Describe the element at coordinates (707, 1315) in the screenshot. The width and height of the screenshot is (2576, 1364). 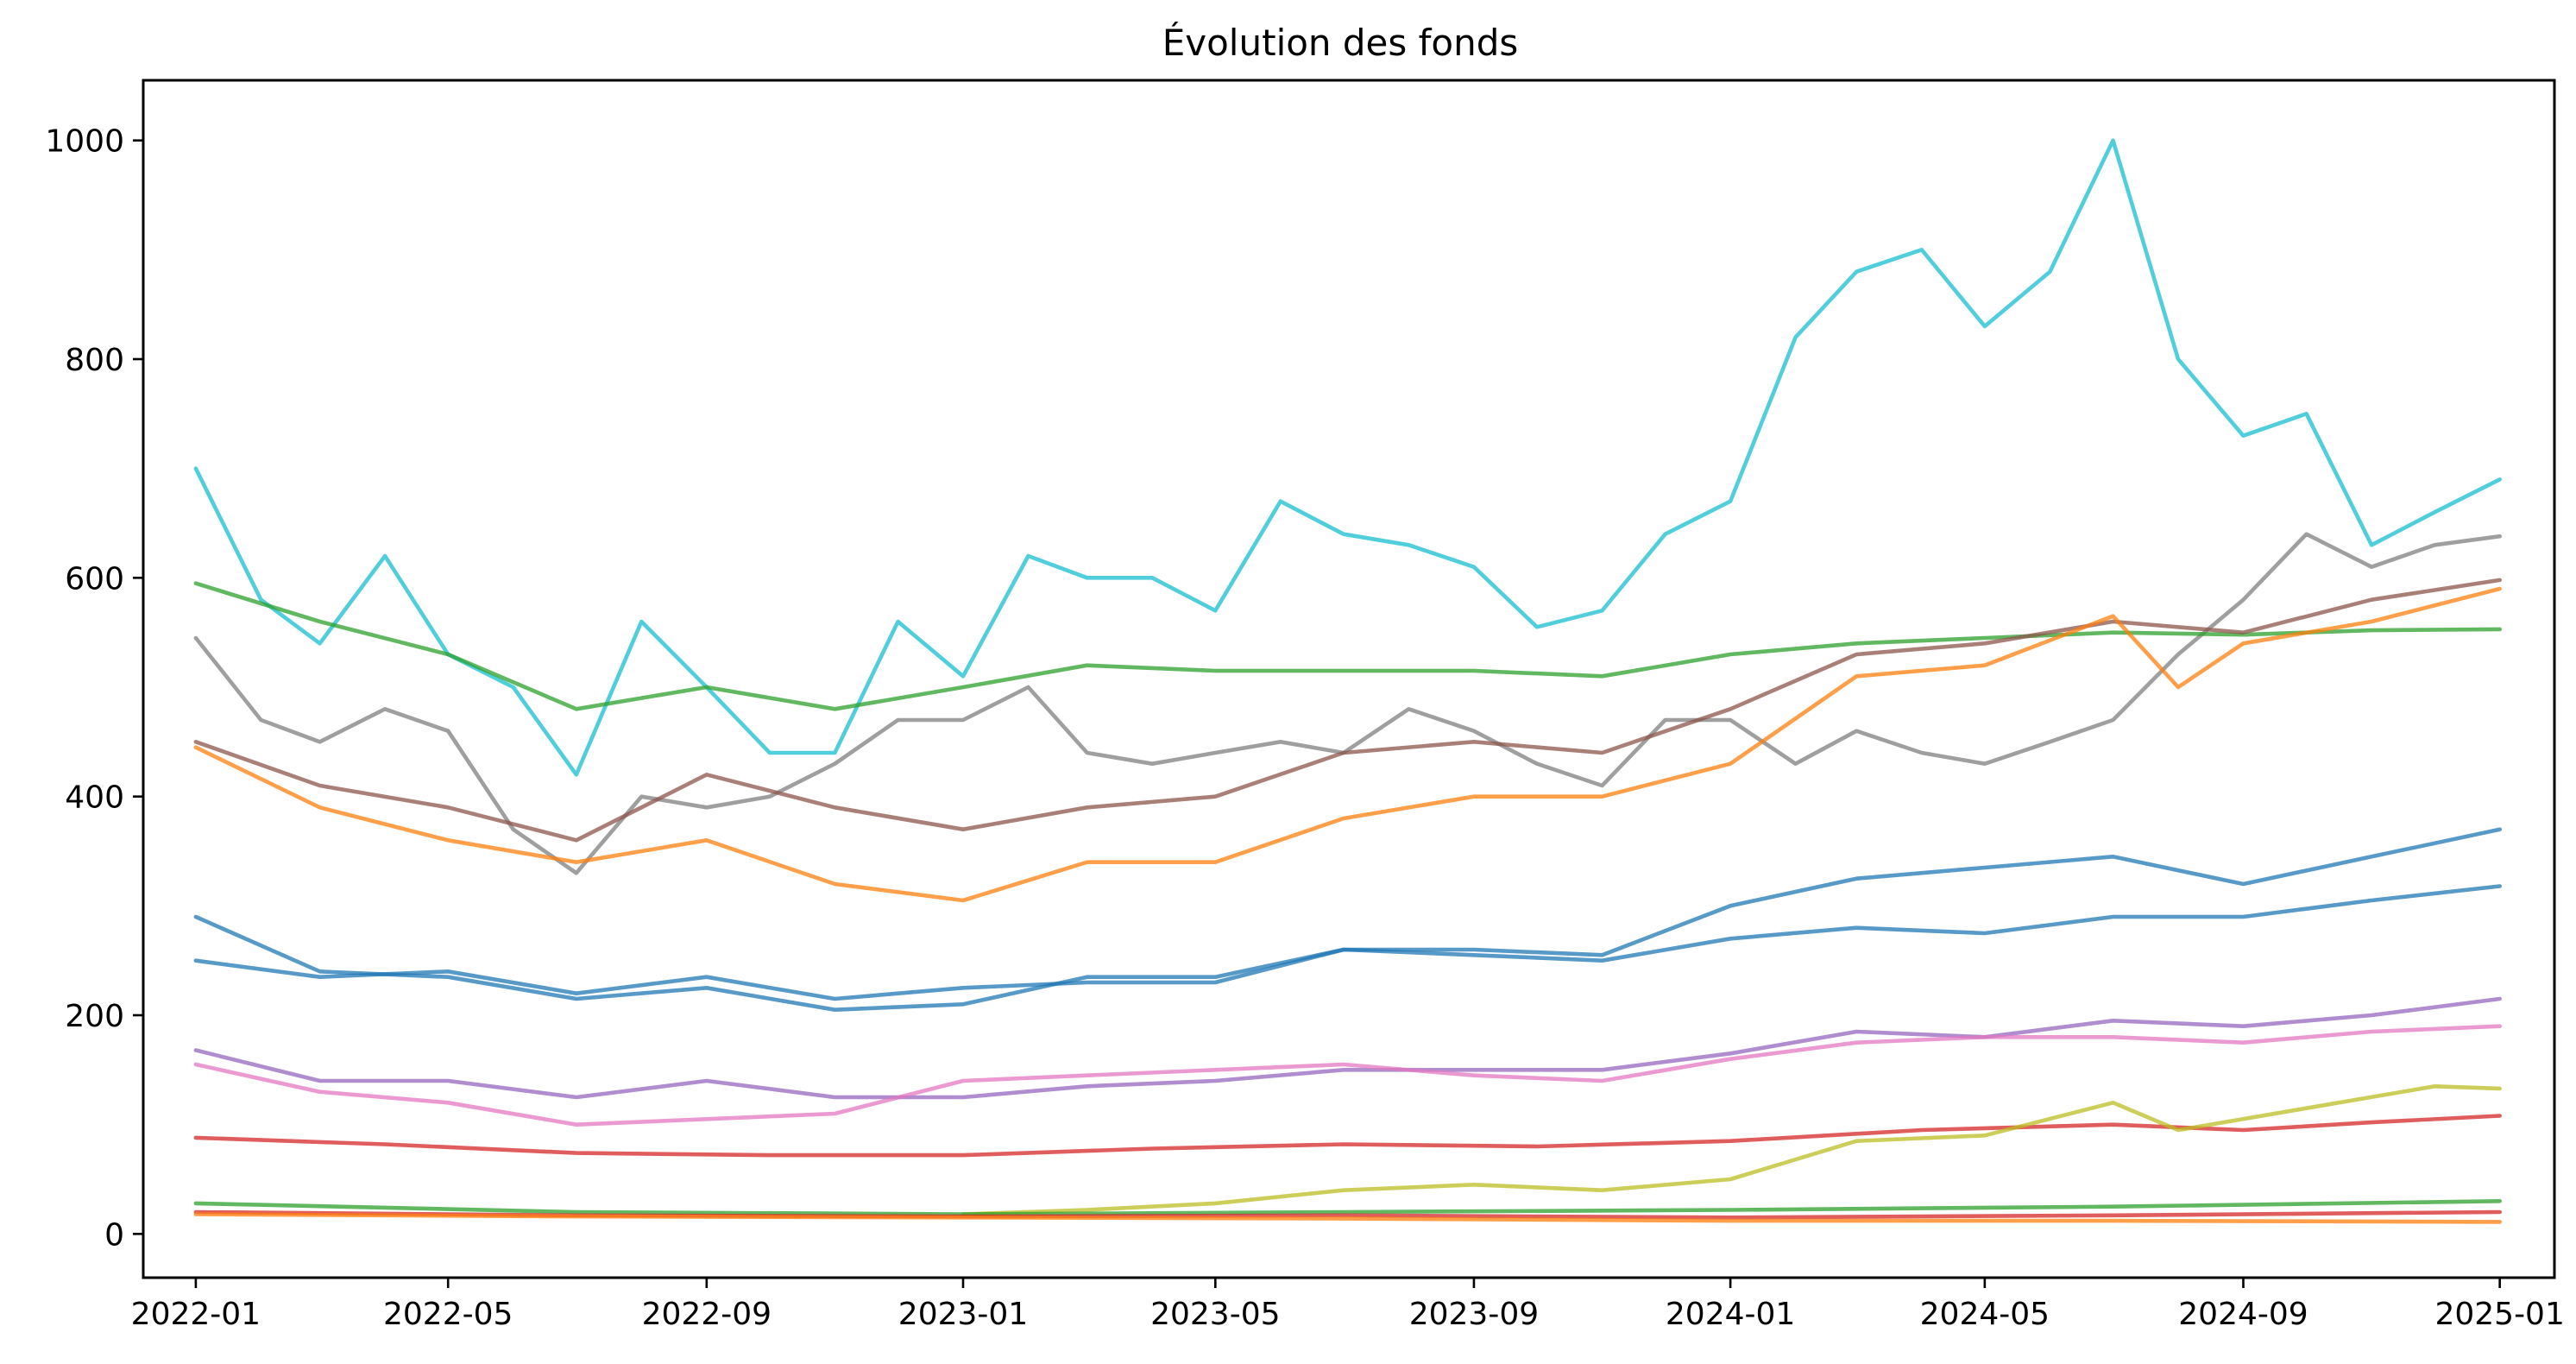
I see `x-tick-label: 2022-09` at that location.